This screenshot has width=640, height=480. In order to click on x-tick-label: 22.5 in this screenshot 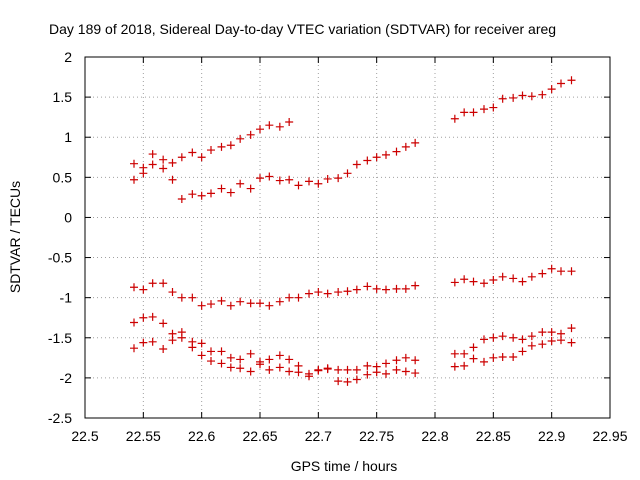, I will do `click(84, 436)`.